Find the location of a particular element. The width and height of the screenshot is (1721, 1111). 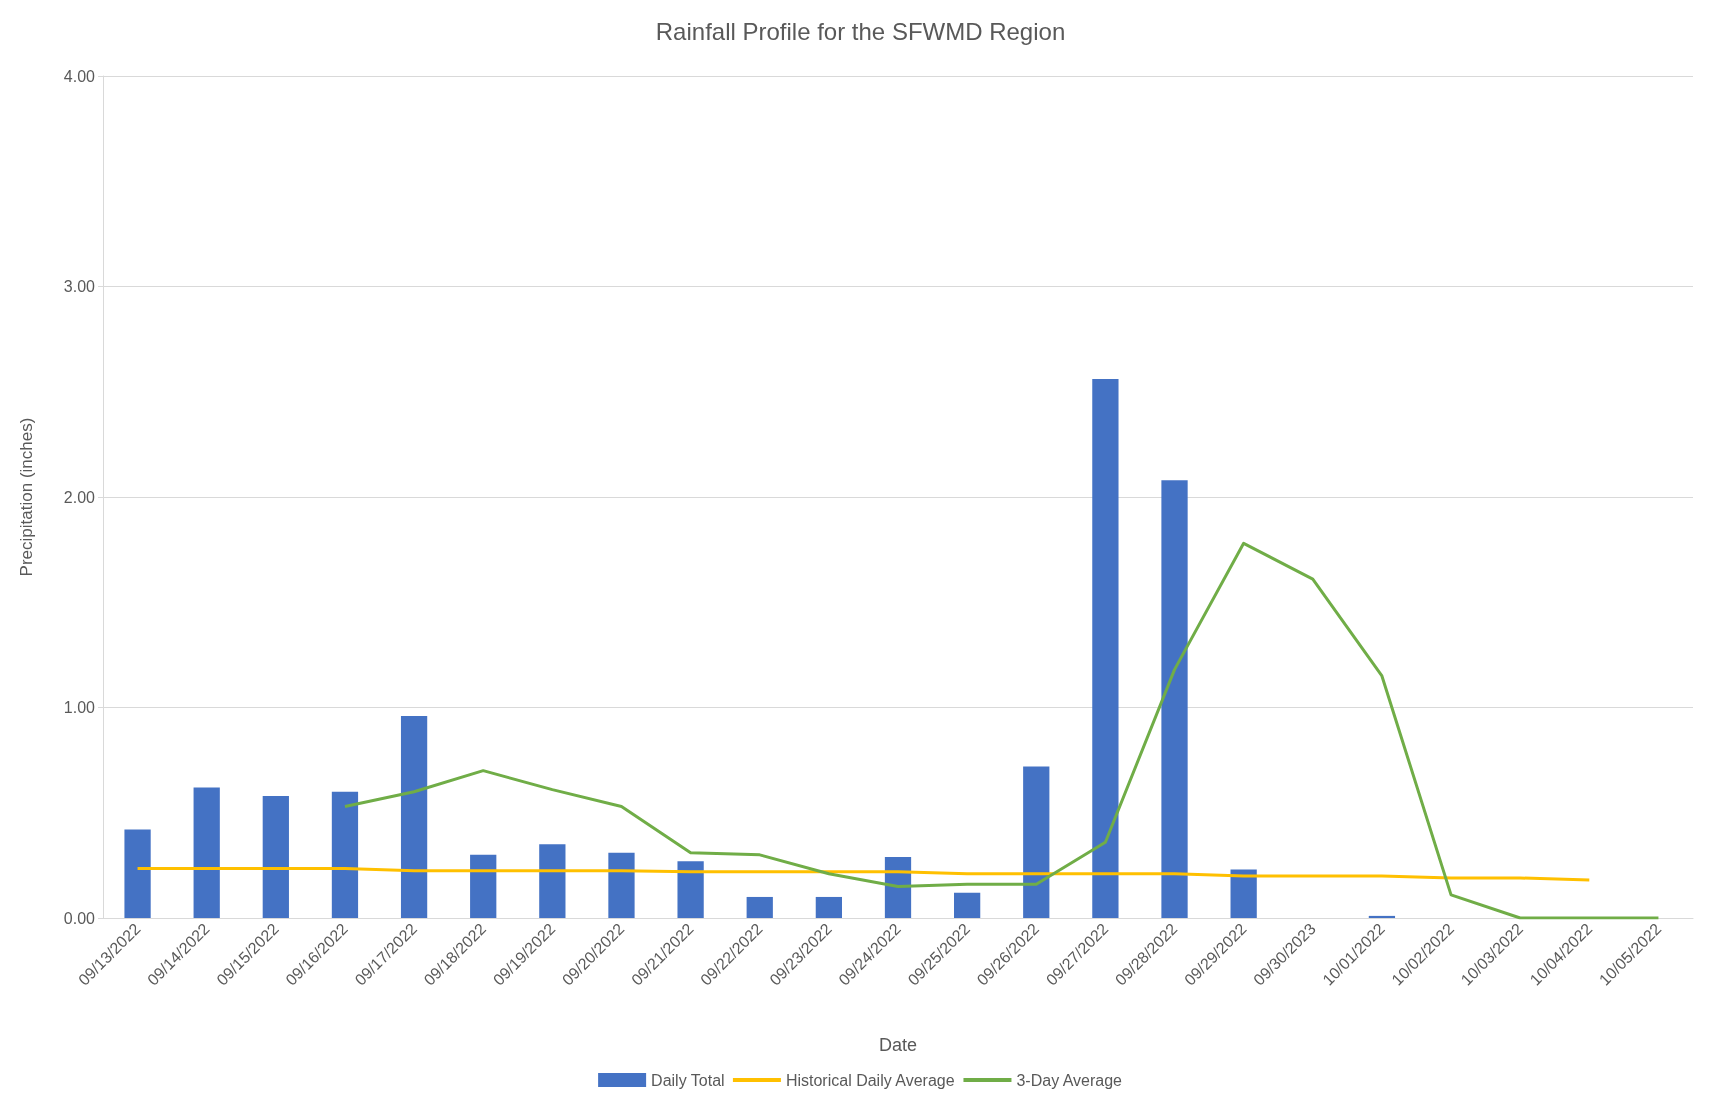

y-tick-label: 4.00 is located at coordinates (79, 76).